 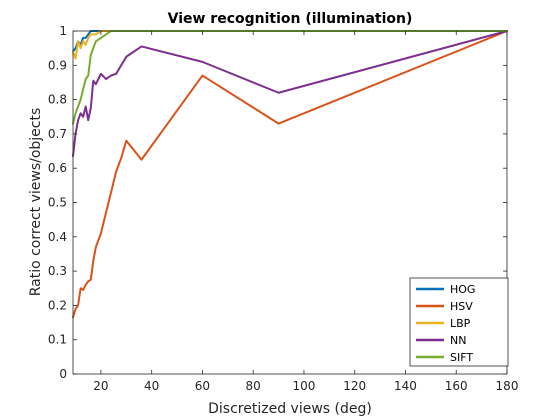 I want to click on x-tick-label: 40, so click(x=151, y=386).